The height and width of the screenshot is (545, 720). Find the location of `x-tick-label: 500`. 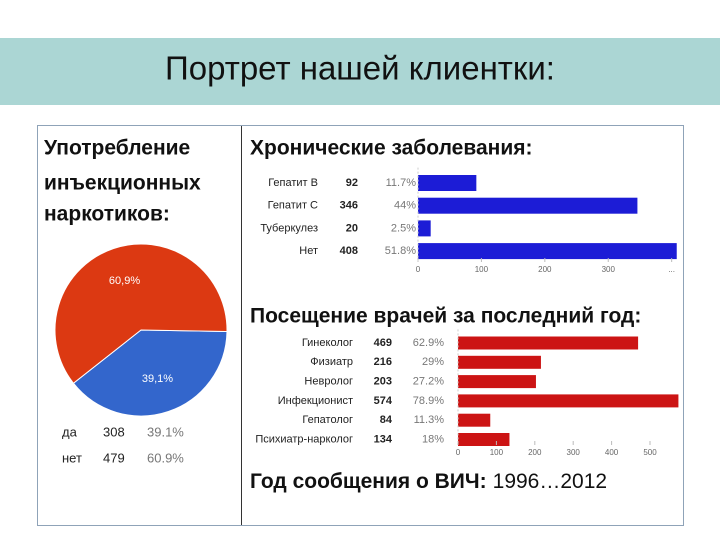

x-tick-label: 500 is located at coordinates (650, 452).